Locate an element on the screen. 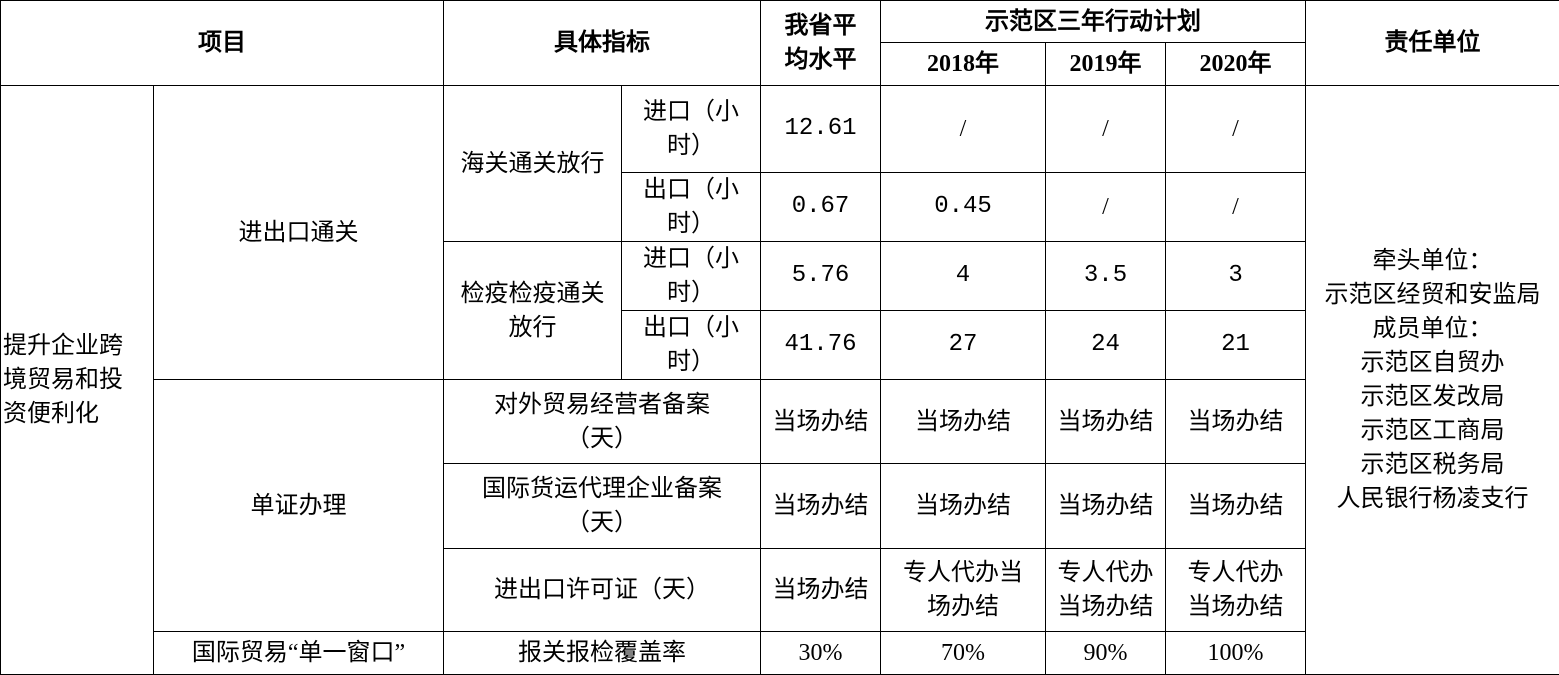 The width and height of the screenshot is (1559, 675). header-province-avg: 我省平 均水平 is located at coordinates (821, 43).